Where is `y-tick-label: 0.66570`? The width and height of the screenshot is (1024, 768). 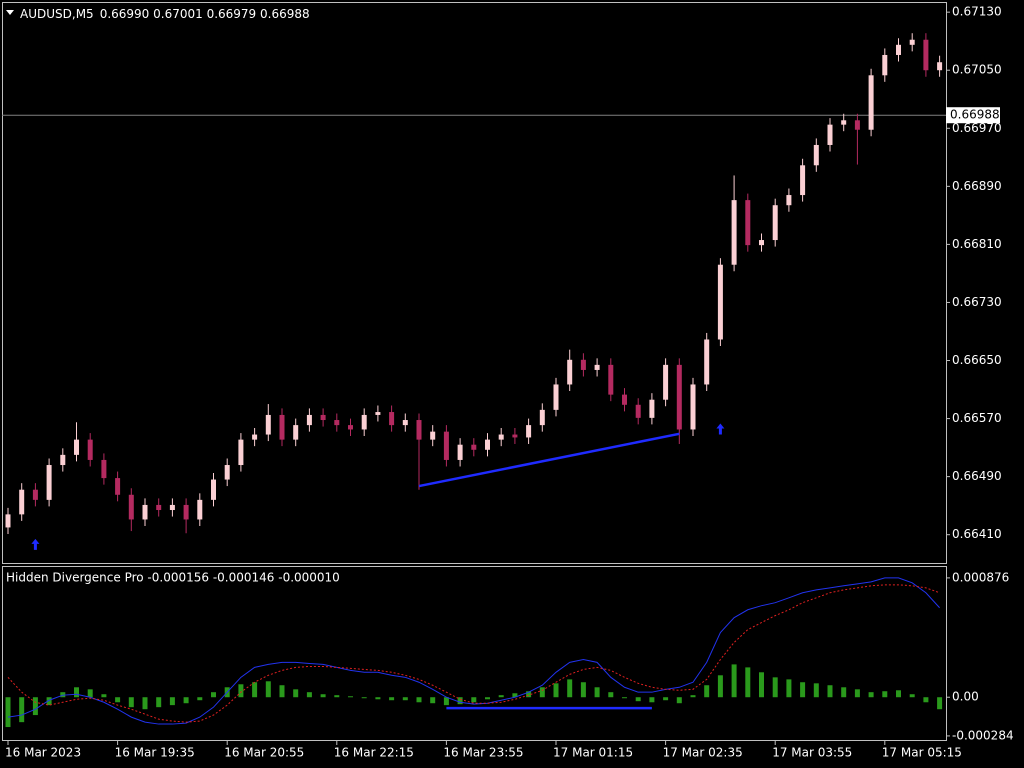 y-tick-label: 0.66570 is located at coordinates (977, 418).